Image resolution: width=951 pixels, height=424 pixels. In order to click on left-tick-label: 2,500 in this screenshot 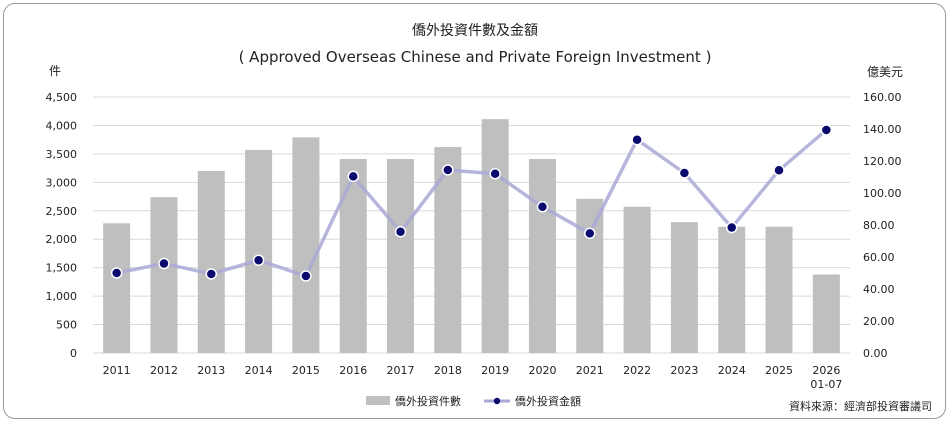, I will do `click(62, 211)`.